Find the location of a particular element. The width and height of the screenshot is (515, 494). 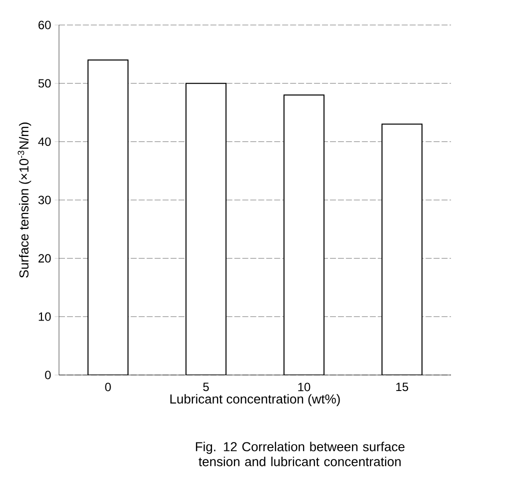

x-tick-label: 15 is located at coordinates (402, 387).